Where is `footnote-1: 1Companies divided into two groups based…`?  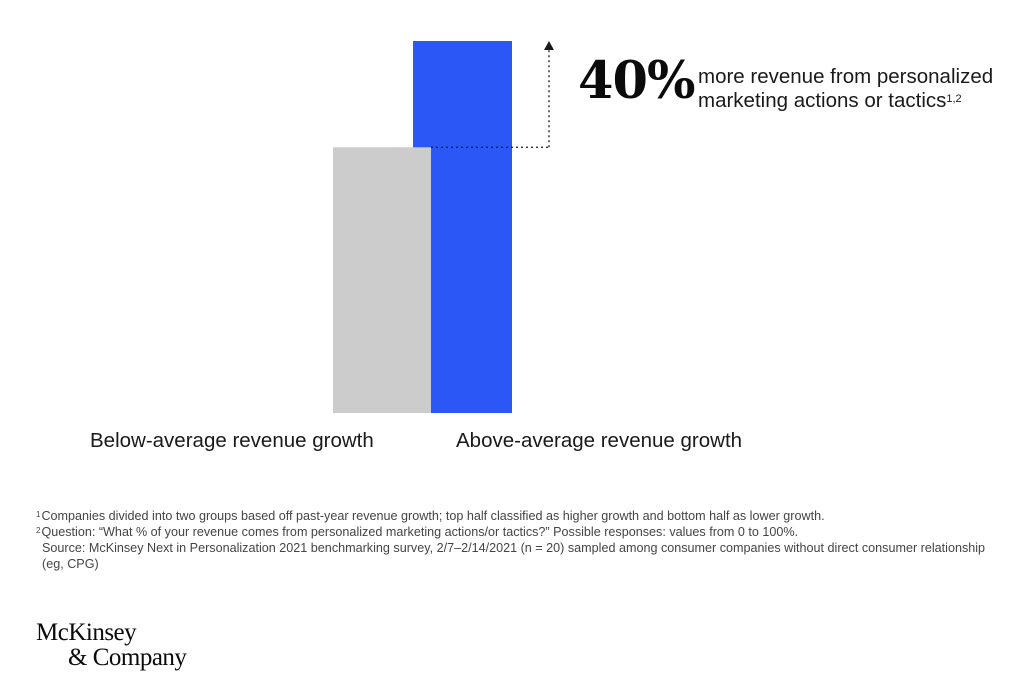
footnote-1: 1Companies divided into two groups based… is located at coordinates (516, 516).